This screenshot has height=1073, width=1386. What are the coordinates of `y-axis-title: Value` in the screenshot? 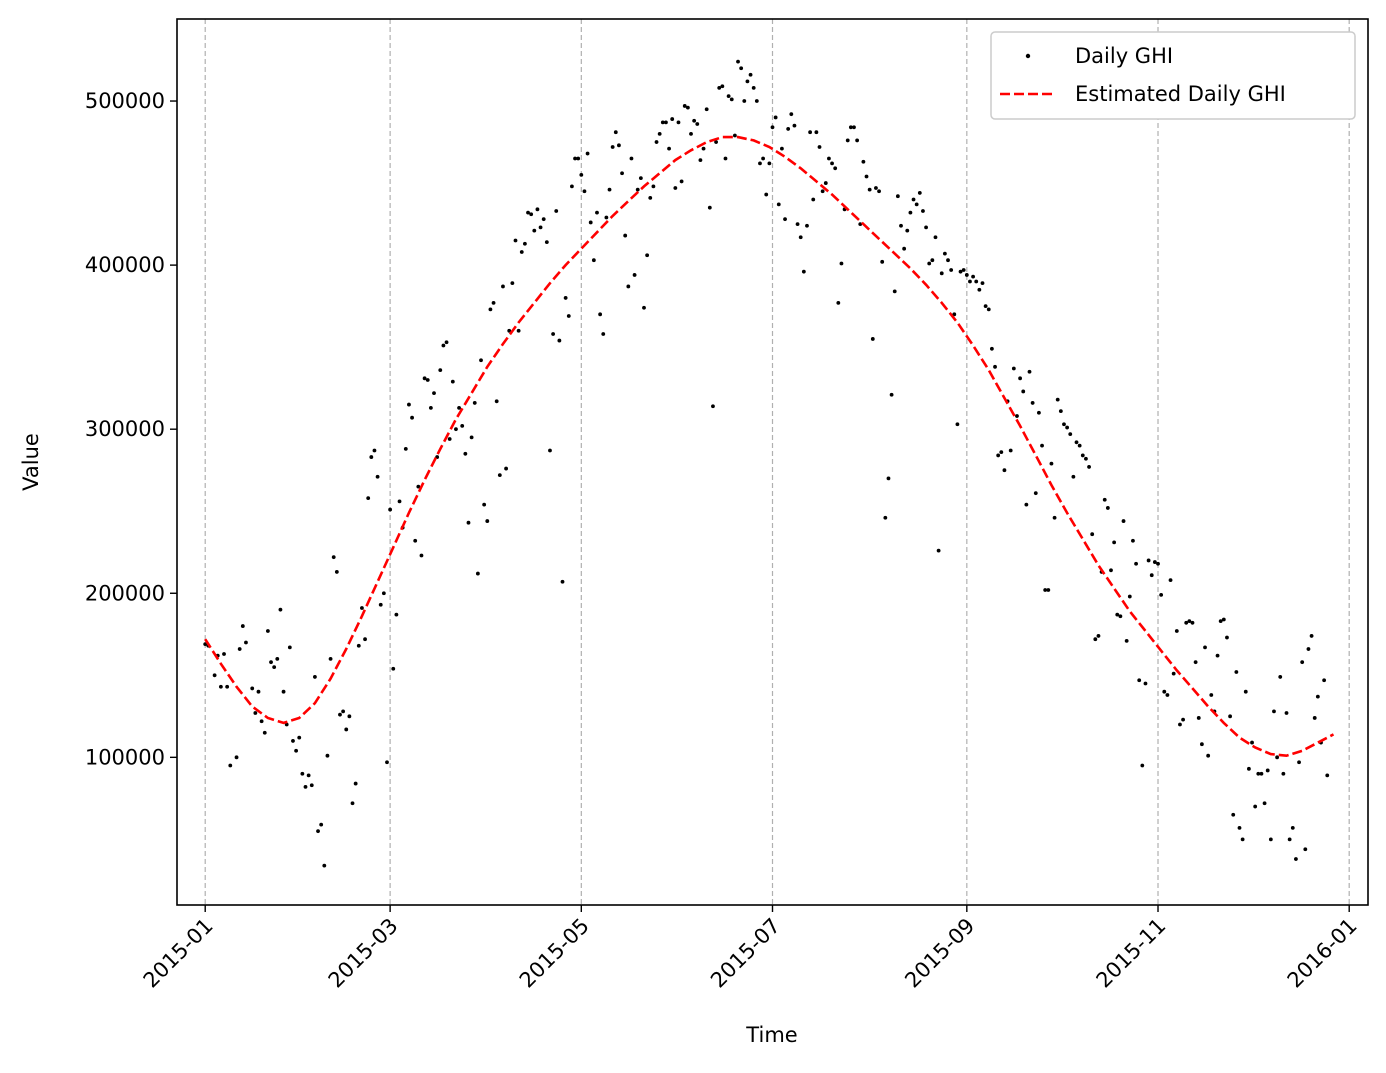 It's located at (31, 462).